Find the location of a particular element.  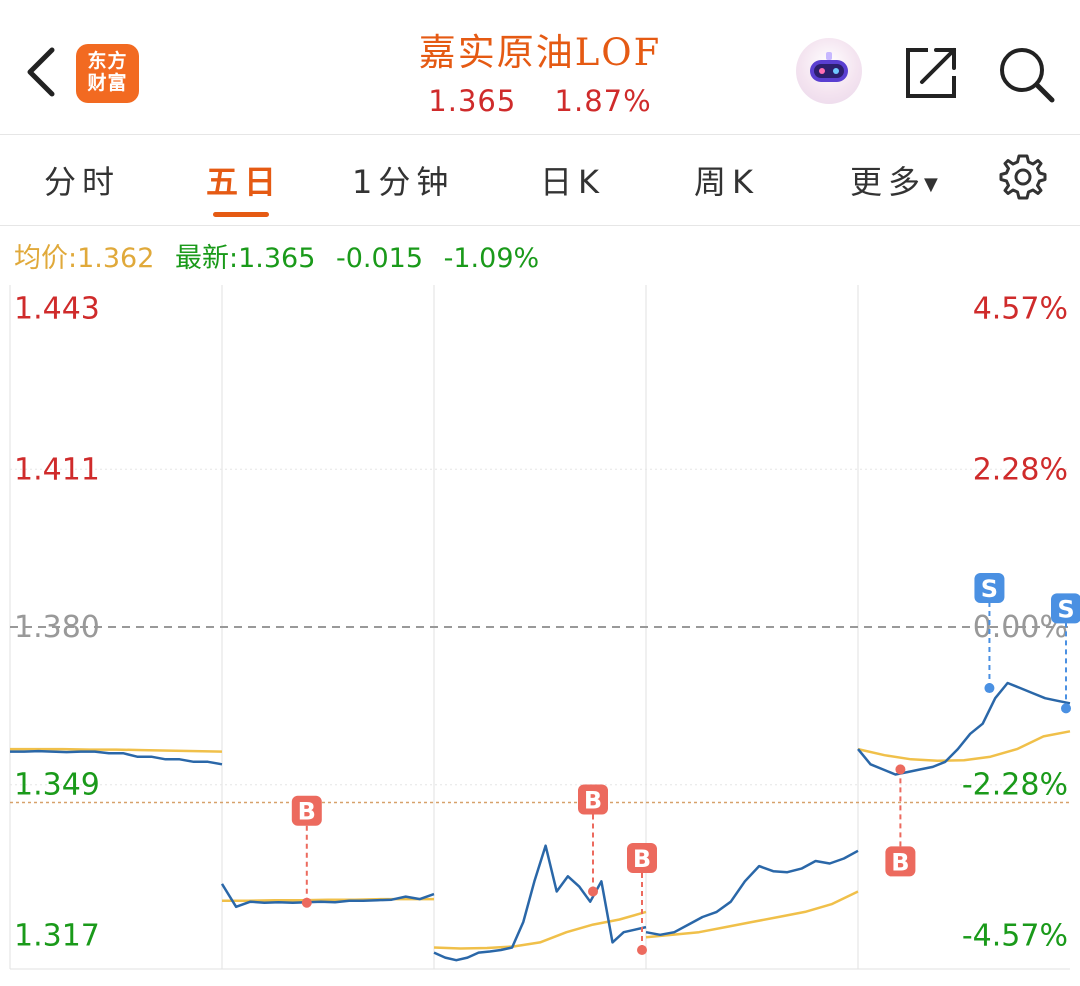

tab-weekly-k: 周K is located at coordinates (726, 182).